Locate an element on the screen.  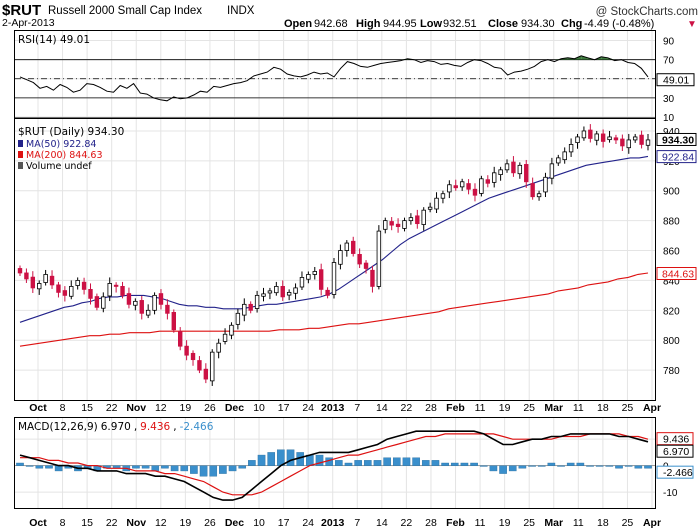
macd-x-tick-label: Oct is located at coordinates (38, 523).